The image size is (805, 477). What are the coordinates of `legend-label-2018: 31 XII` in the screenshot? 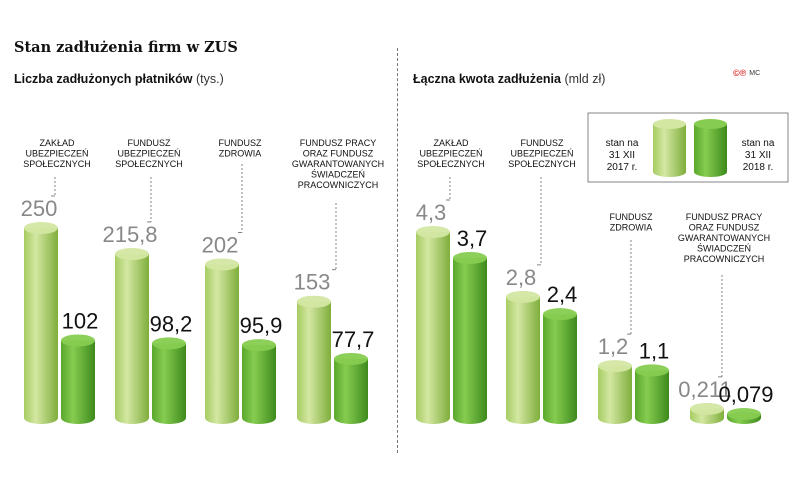 It's located at (758, 155).